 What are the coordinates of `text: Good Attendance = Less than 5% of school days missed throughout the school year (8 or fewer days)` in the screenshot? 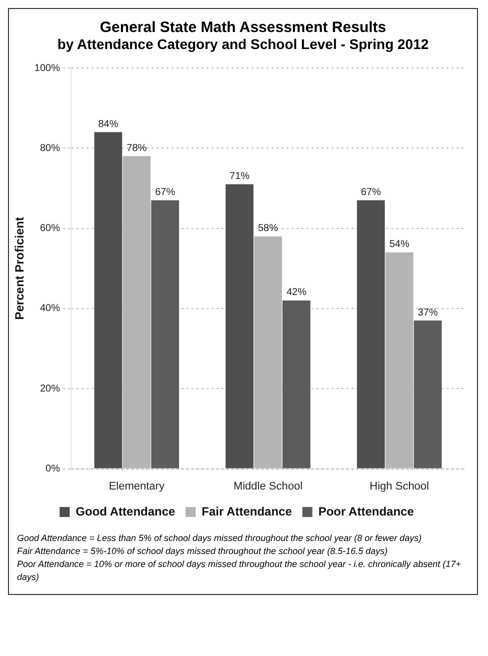 It's located at (220, 538).